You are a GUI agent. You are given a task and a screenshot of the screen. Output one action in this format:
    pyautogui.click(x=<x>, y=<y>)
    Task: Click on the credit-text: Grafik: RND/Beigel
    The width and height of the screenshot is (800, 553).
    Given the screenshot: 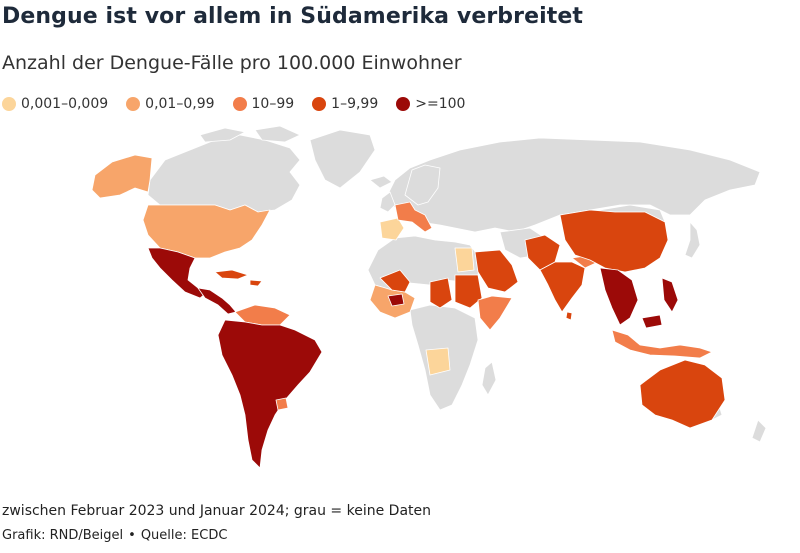 What is the action you would take?
    pyautogui.click(x=63, y=535)
    